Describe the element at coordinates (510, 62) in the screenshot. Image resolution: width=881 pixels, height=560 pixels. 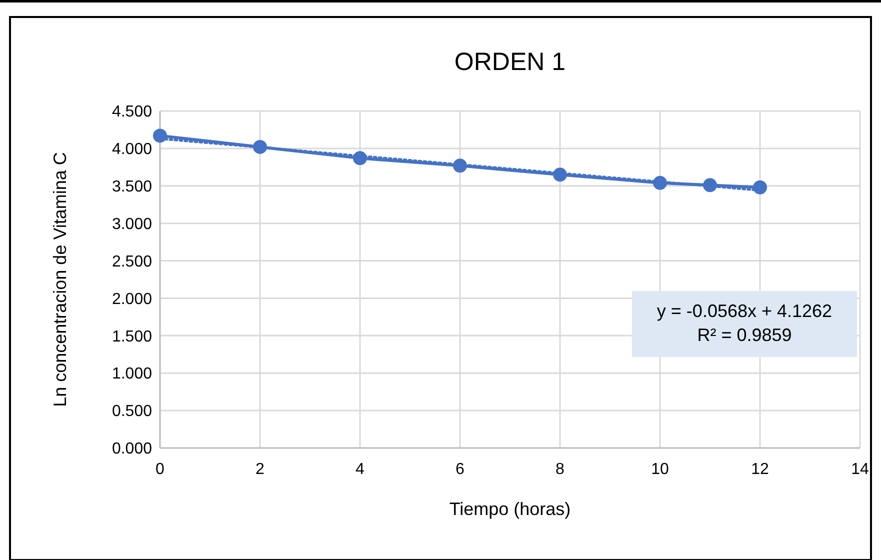
I see `chart-title: ORDEN 1` at that location.